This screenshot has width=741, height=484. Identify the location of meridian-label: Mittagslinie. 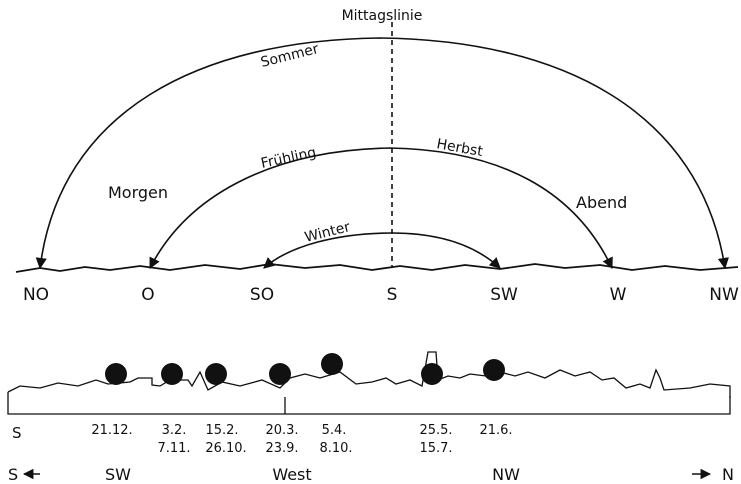
(382, 16).